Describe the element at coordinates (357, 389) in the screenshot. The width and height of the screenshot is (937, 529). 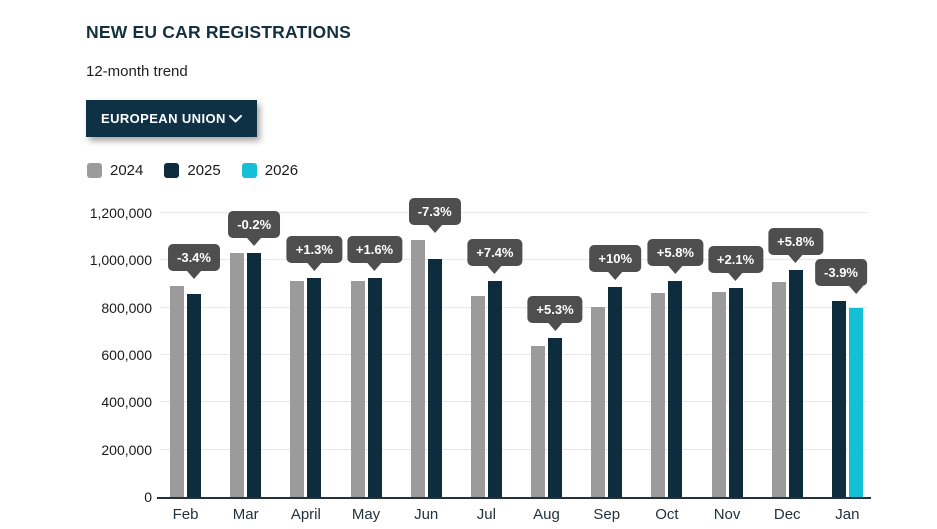
I see `bar-may-2024` at that location.